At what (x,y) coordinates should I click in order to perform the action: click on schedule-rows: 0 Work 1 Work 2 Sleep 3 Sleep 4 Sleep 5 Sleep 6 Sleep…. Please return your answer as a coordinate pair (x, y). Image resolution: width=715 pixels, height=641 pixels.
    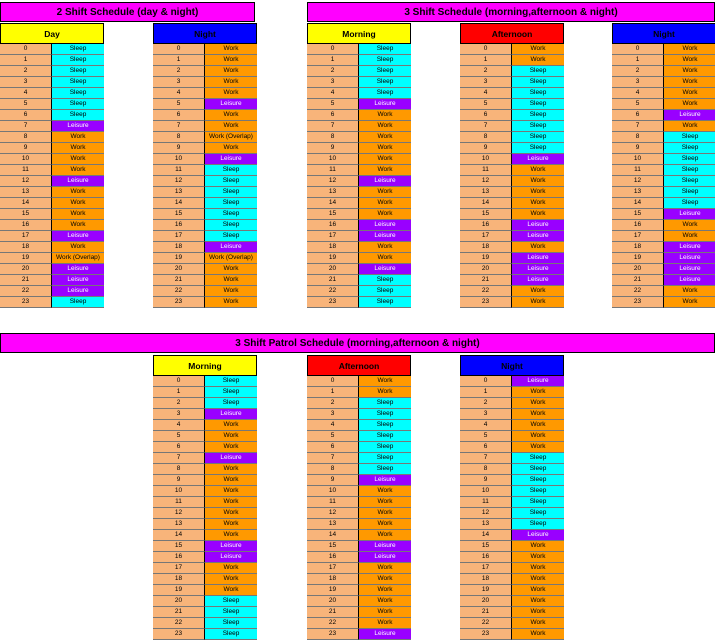
    Looking at the image, I should click on (359, 508).